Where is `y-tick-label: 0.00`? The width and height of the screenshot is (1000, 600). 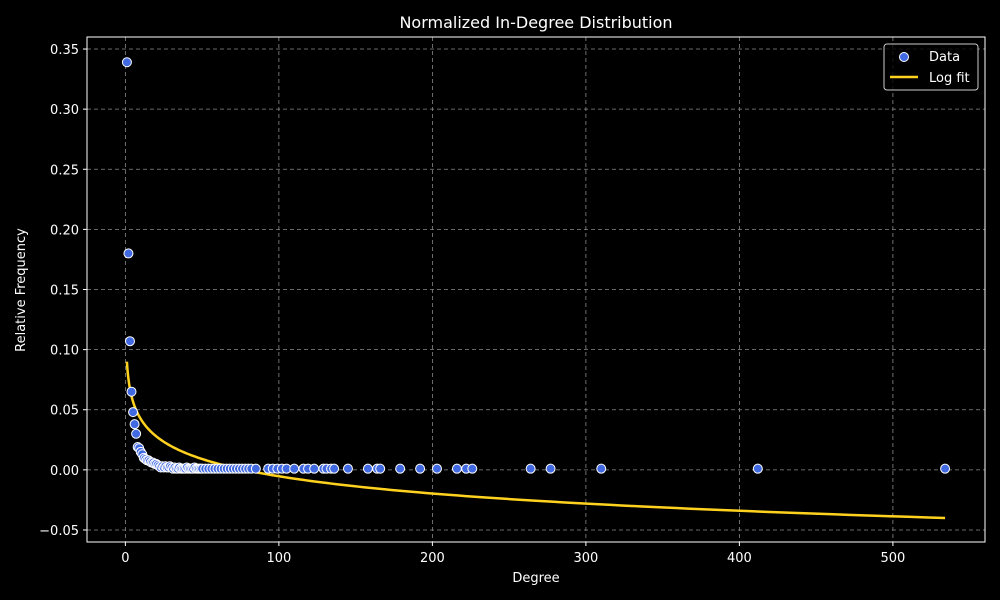
y-tick-label: 0.00 is located at coordinates (64, 471).